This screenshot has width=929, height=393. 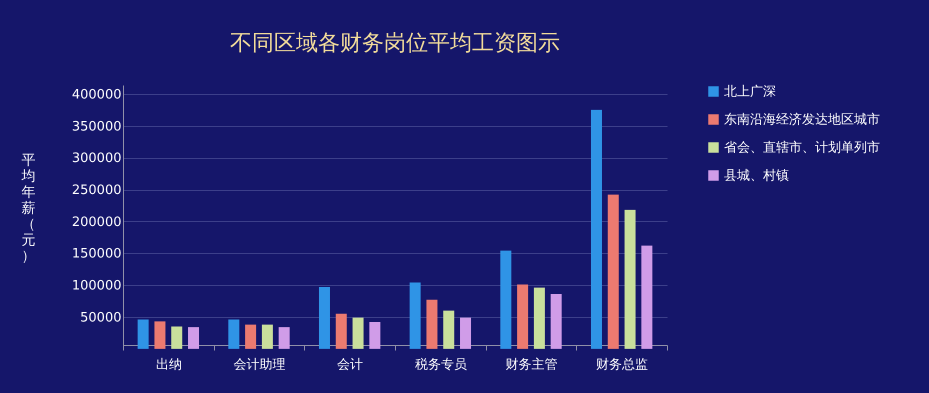 I want to click on x-tick-label: 财务总监, so click(x=622, y=365).